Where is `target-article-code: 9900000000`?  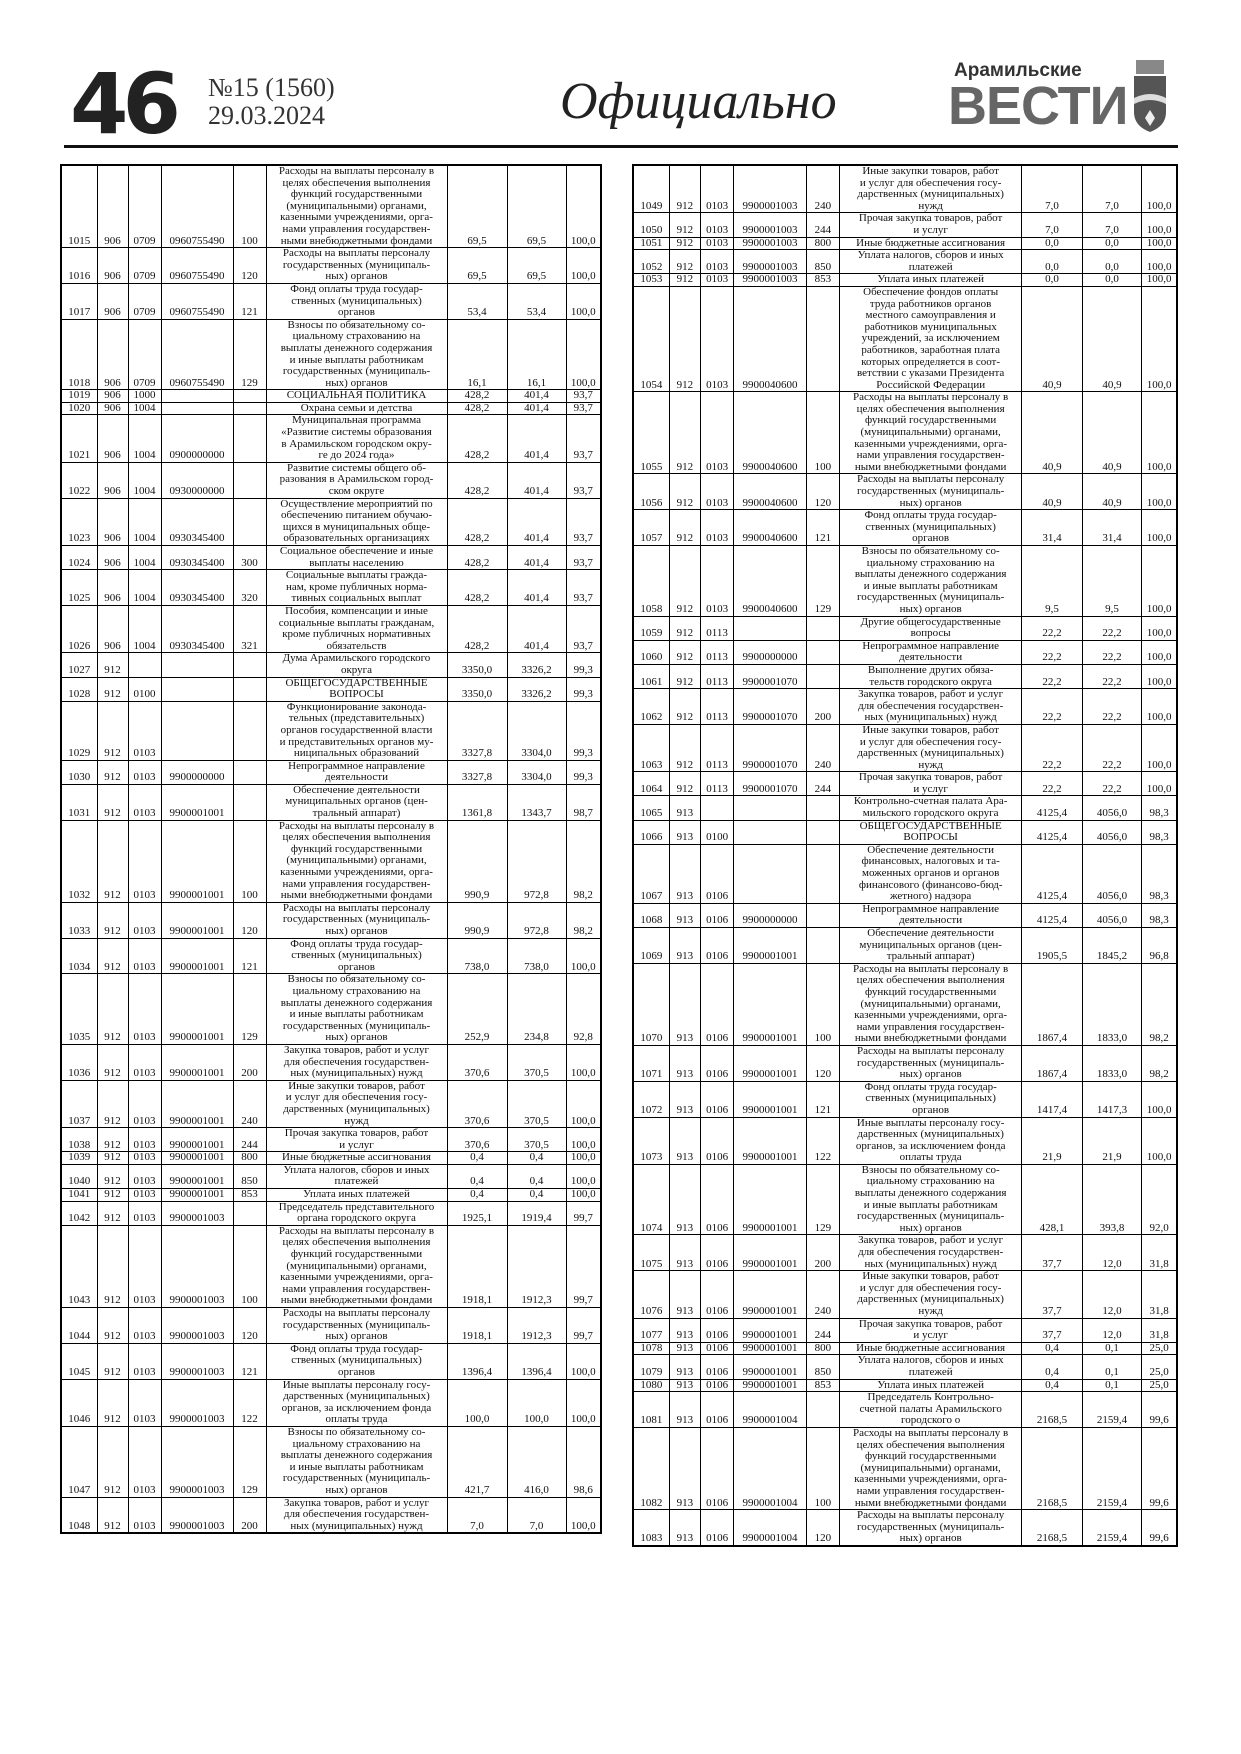
target-article-code: 9900000000 is located at coordinates (770, 915).